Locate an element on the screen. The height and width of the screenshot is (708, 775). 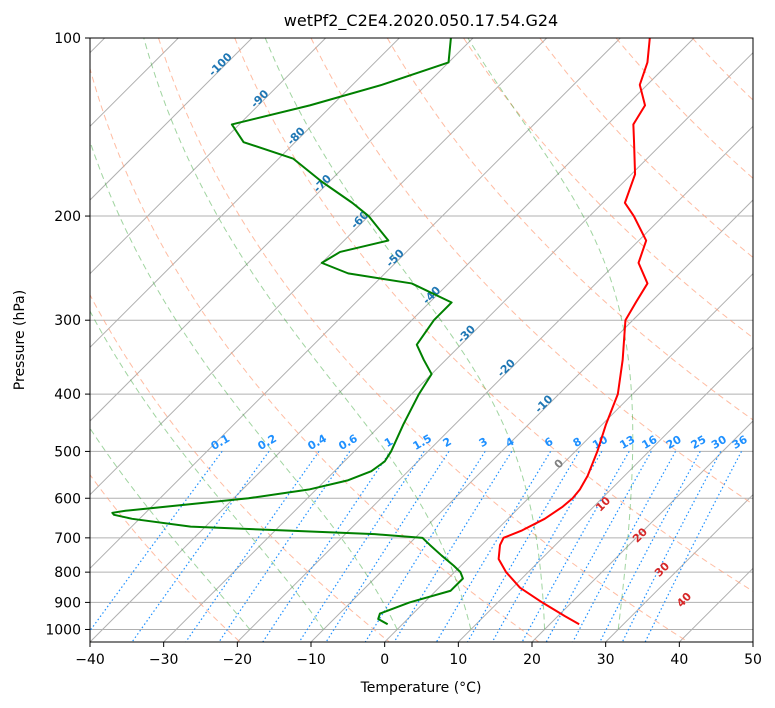
x-axis-label: Temperature (°C) is located at coordinates (421, 688).